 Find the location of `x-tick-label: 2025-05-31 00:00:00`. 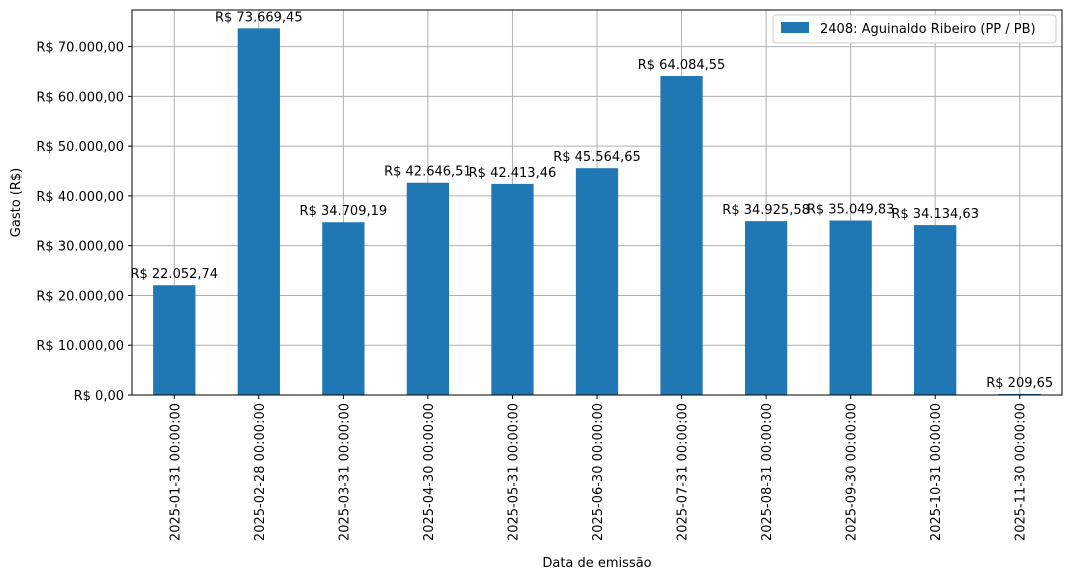

x-tick-label: 2025-05-31 00:00:00 is located at coordinates (513, 472).